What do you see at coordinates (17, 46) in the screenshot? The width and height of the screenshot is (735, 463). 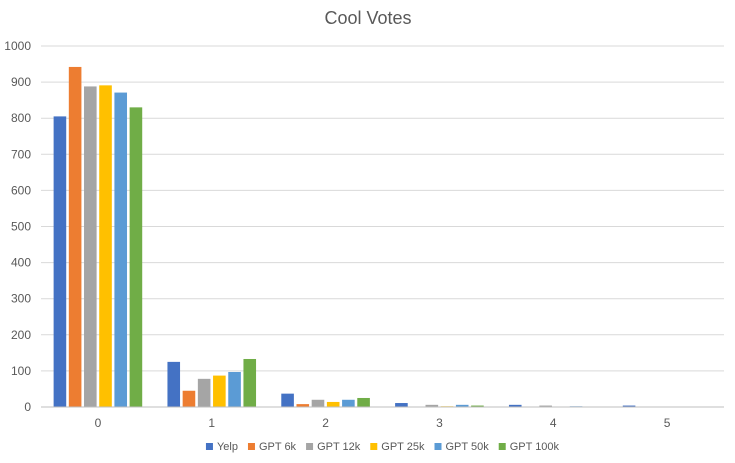 I see `y-tick-label: 1000` at bounding box center [17, 46].